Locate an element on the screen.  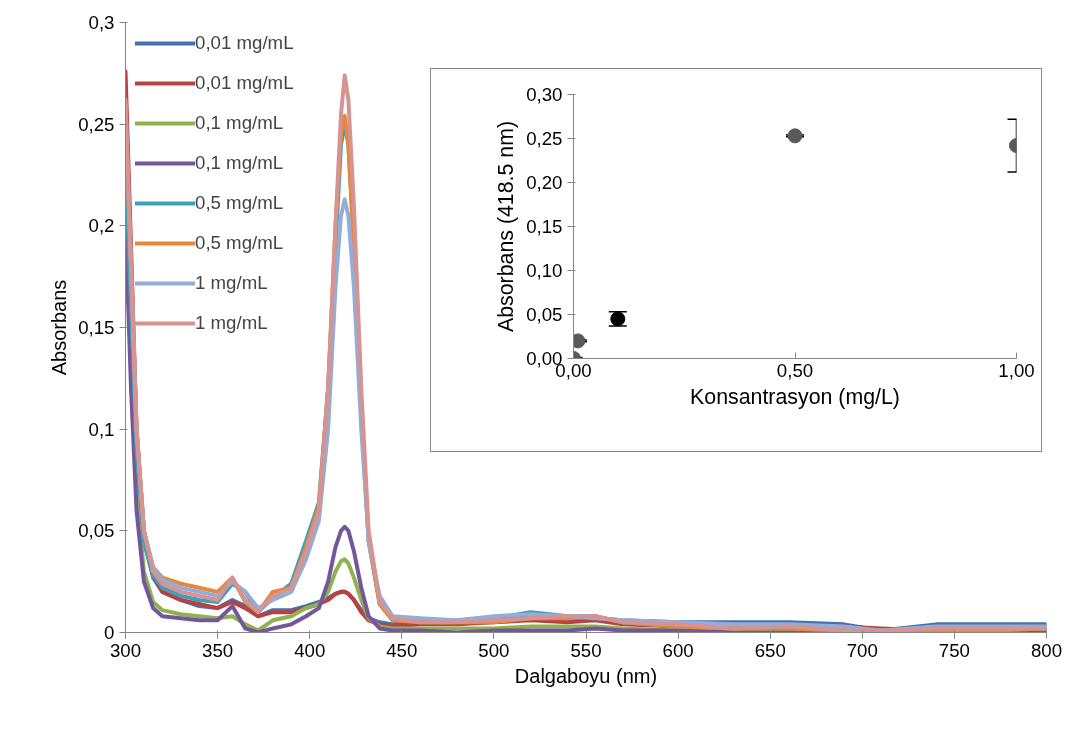
y-axis-title: Absorbans (418.5 nm) is located at coordinates (506, 226).